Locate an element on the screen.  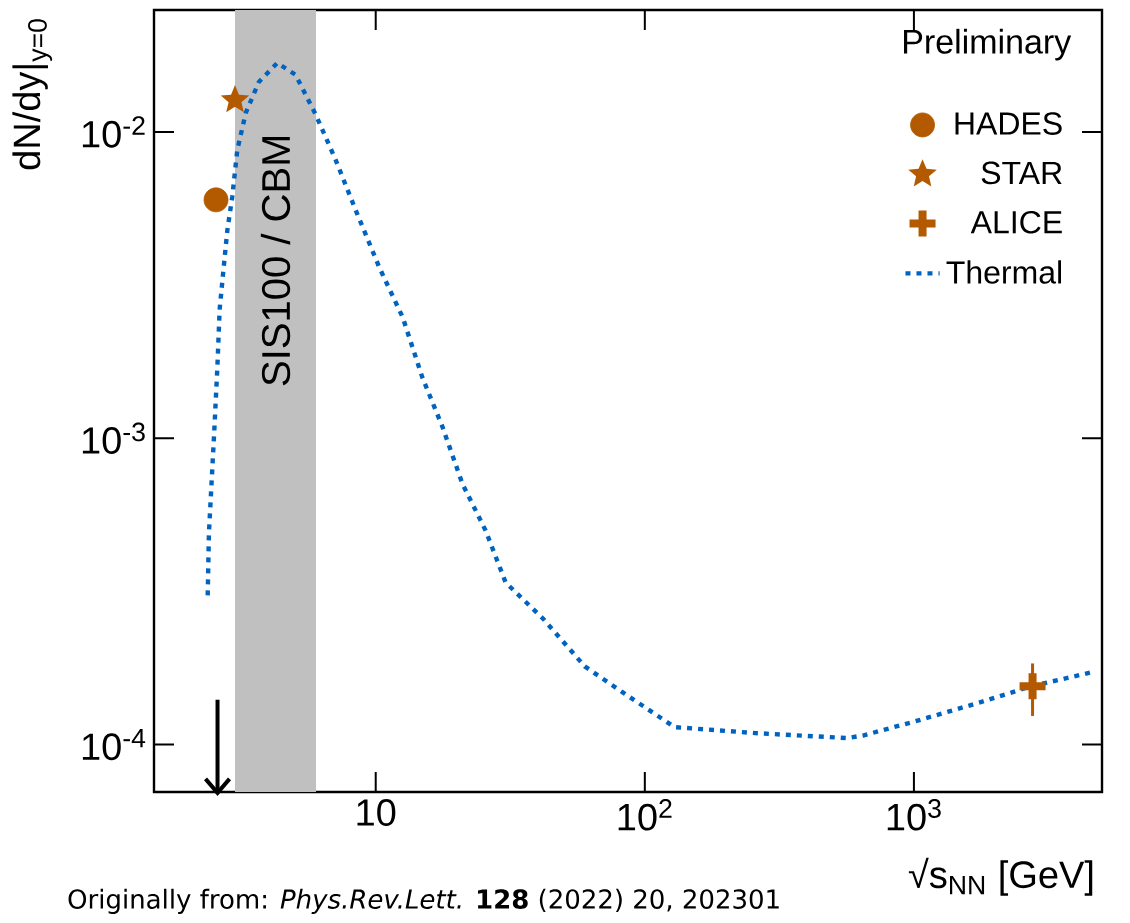
annotation: Preliminary is located at coordinates (988, 44).